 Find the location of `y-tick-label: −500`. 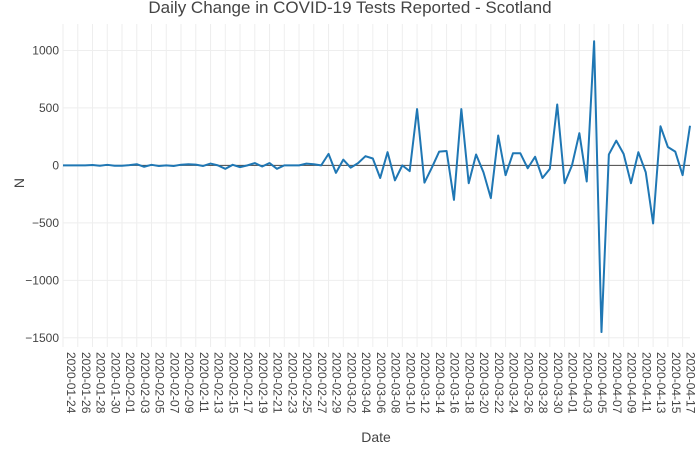

y-tick-label: −500 is located at coordinates (45, 223).